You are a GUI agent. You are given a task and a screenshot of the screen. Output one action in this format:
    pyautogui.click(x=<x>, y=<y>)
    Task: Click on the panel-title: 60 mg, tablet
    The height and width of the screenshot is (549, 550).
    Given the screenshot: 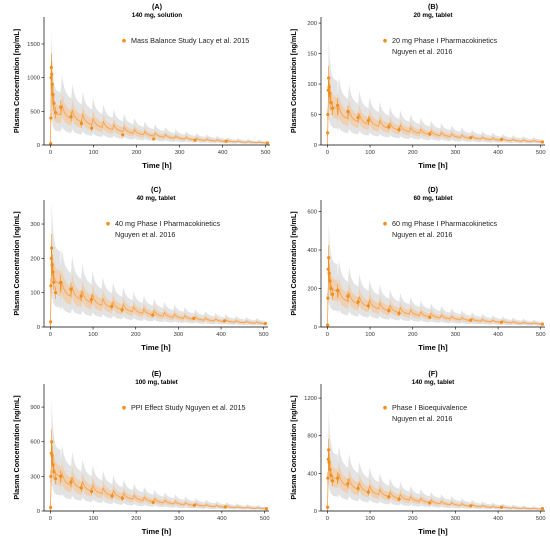 What is the action you would take?
    pyautogui.click(x=433, y=198)
    